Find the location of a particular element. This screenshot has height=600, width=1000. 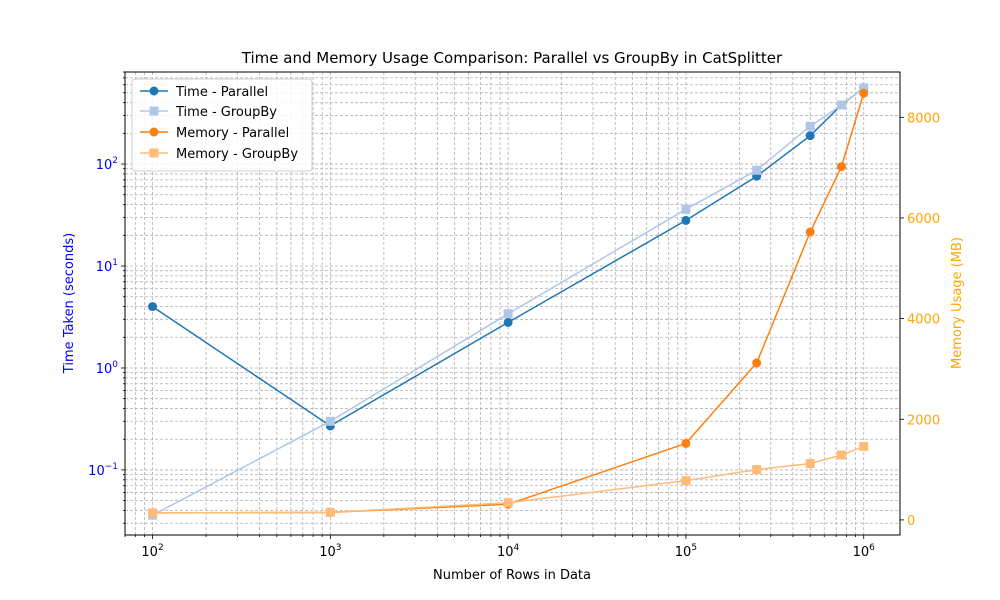

x-tick-label: 10⁵ is located at coordinates (686, 551).